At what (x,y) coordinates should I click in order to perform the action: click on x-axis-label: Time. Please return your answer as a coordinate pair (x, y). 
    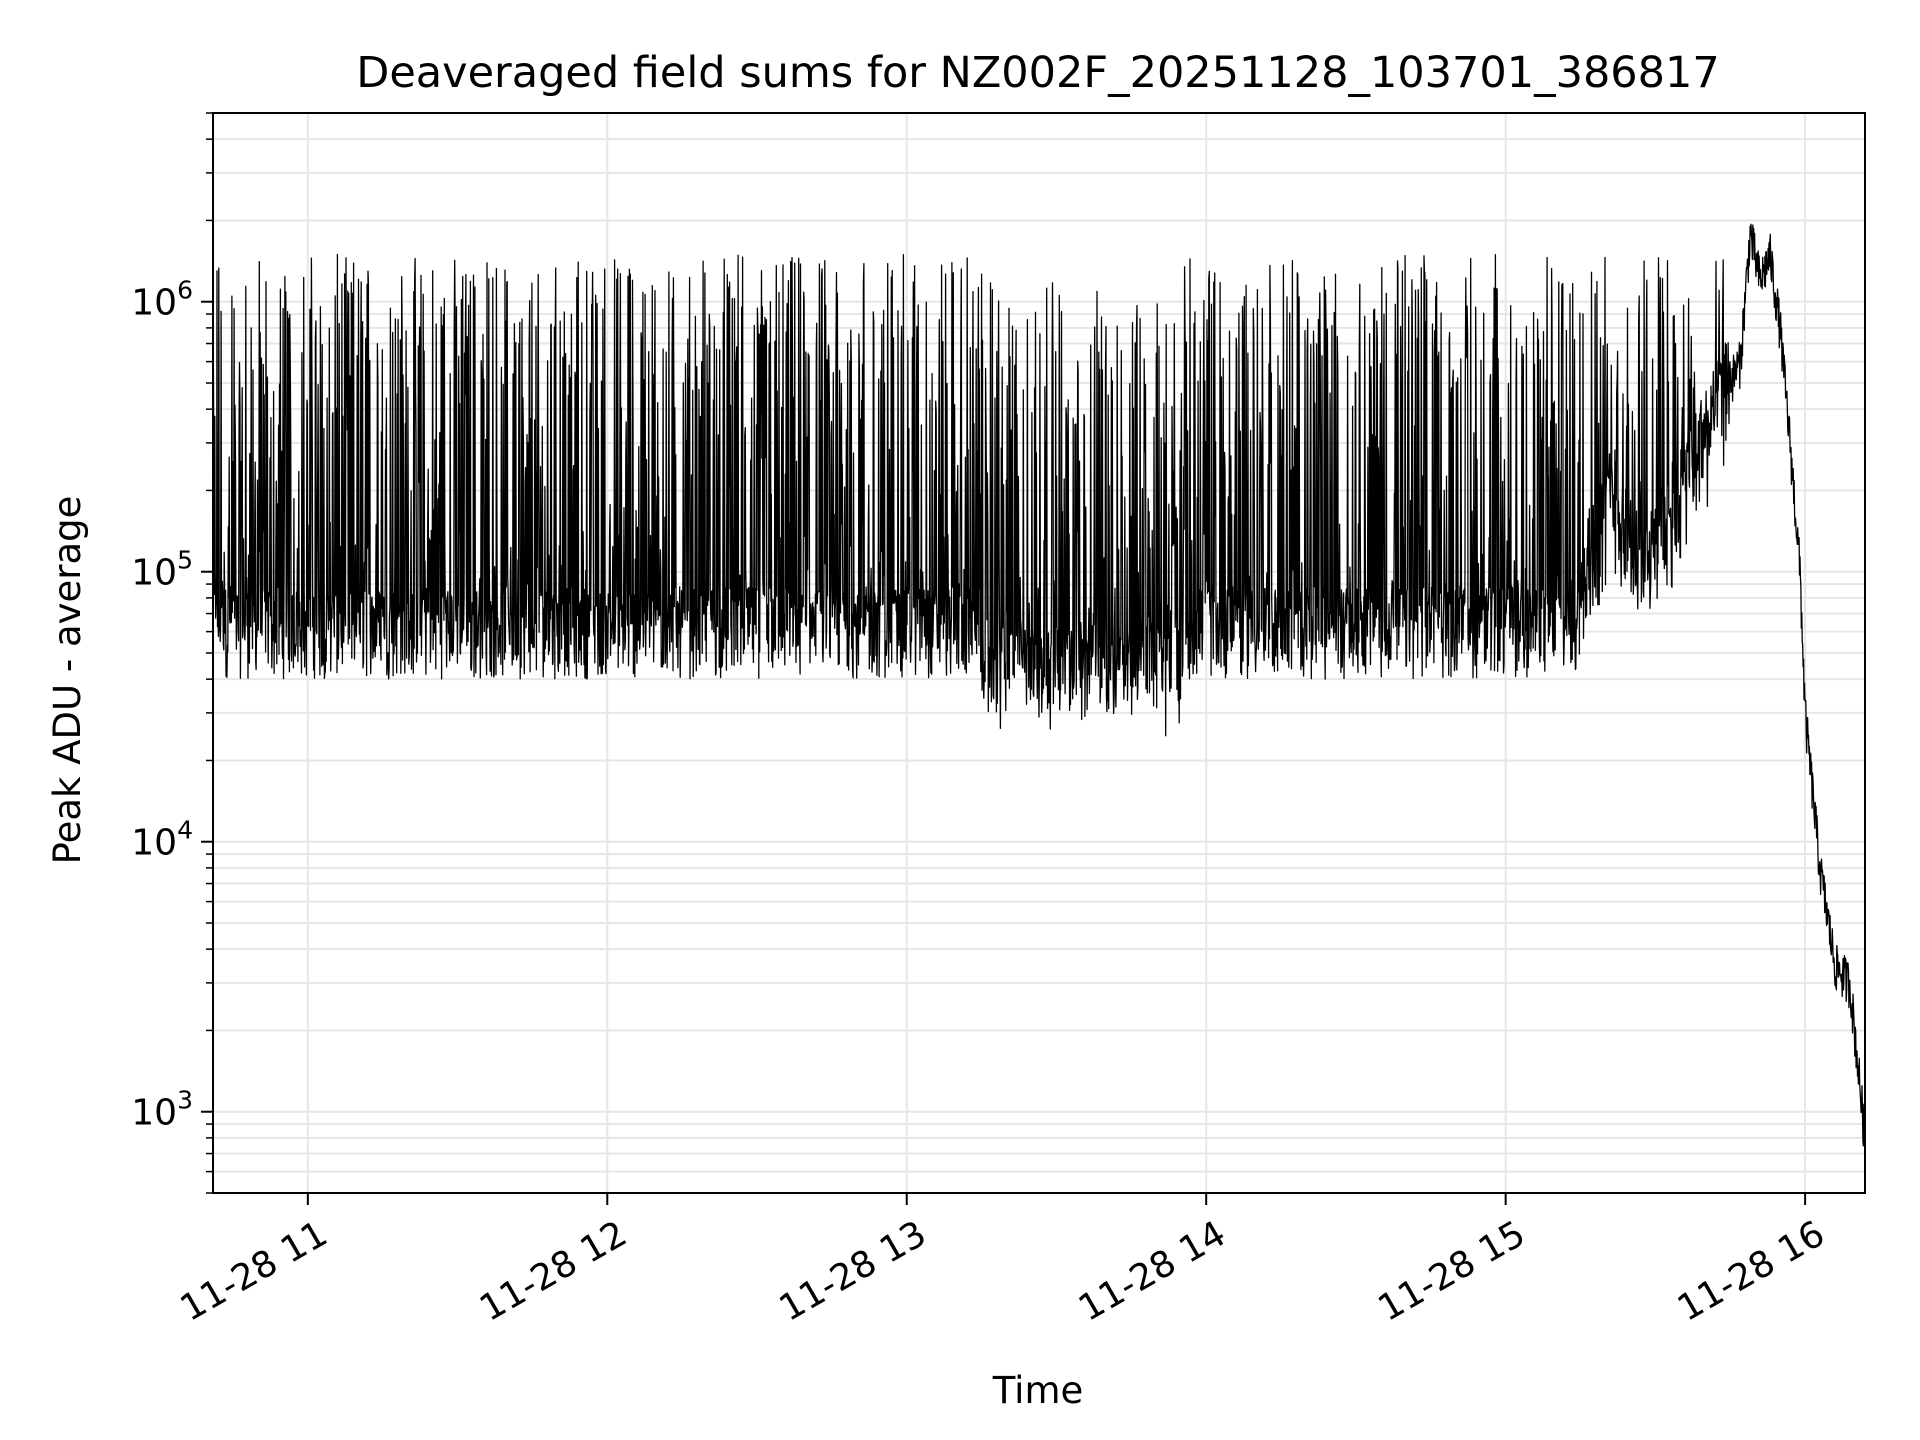
    Looking at the image, I should click on (1038, 1390).